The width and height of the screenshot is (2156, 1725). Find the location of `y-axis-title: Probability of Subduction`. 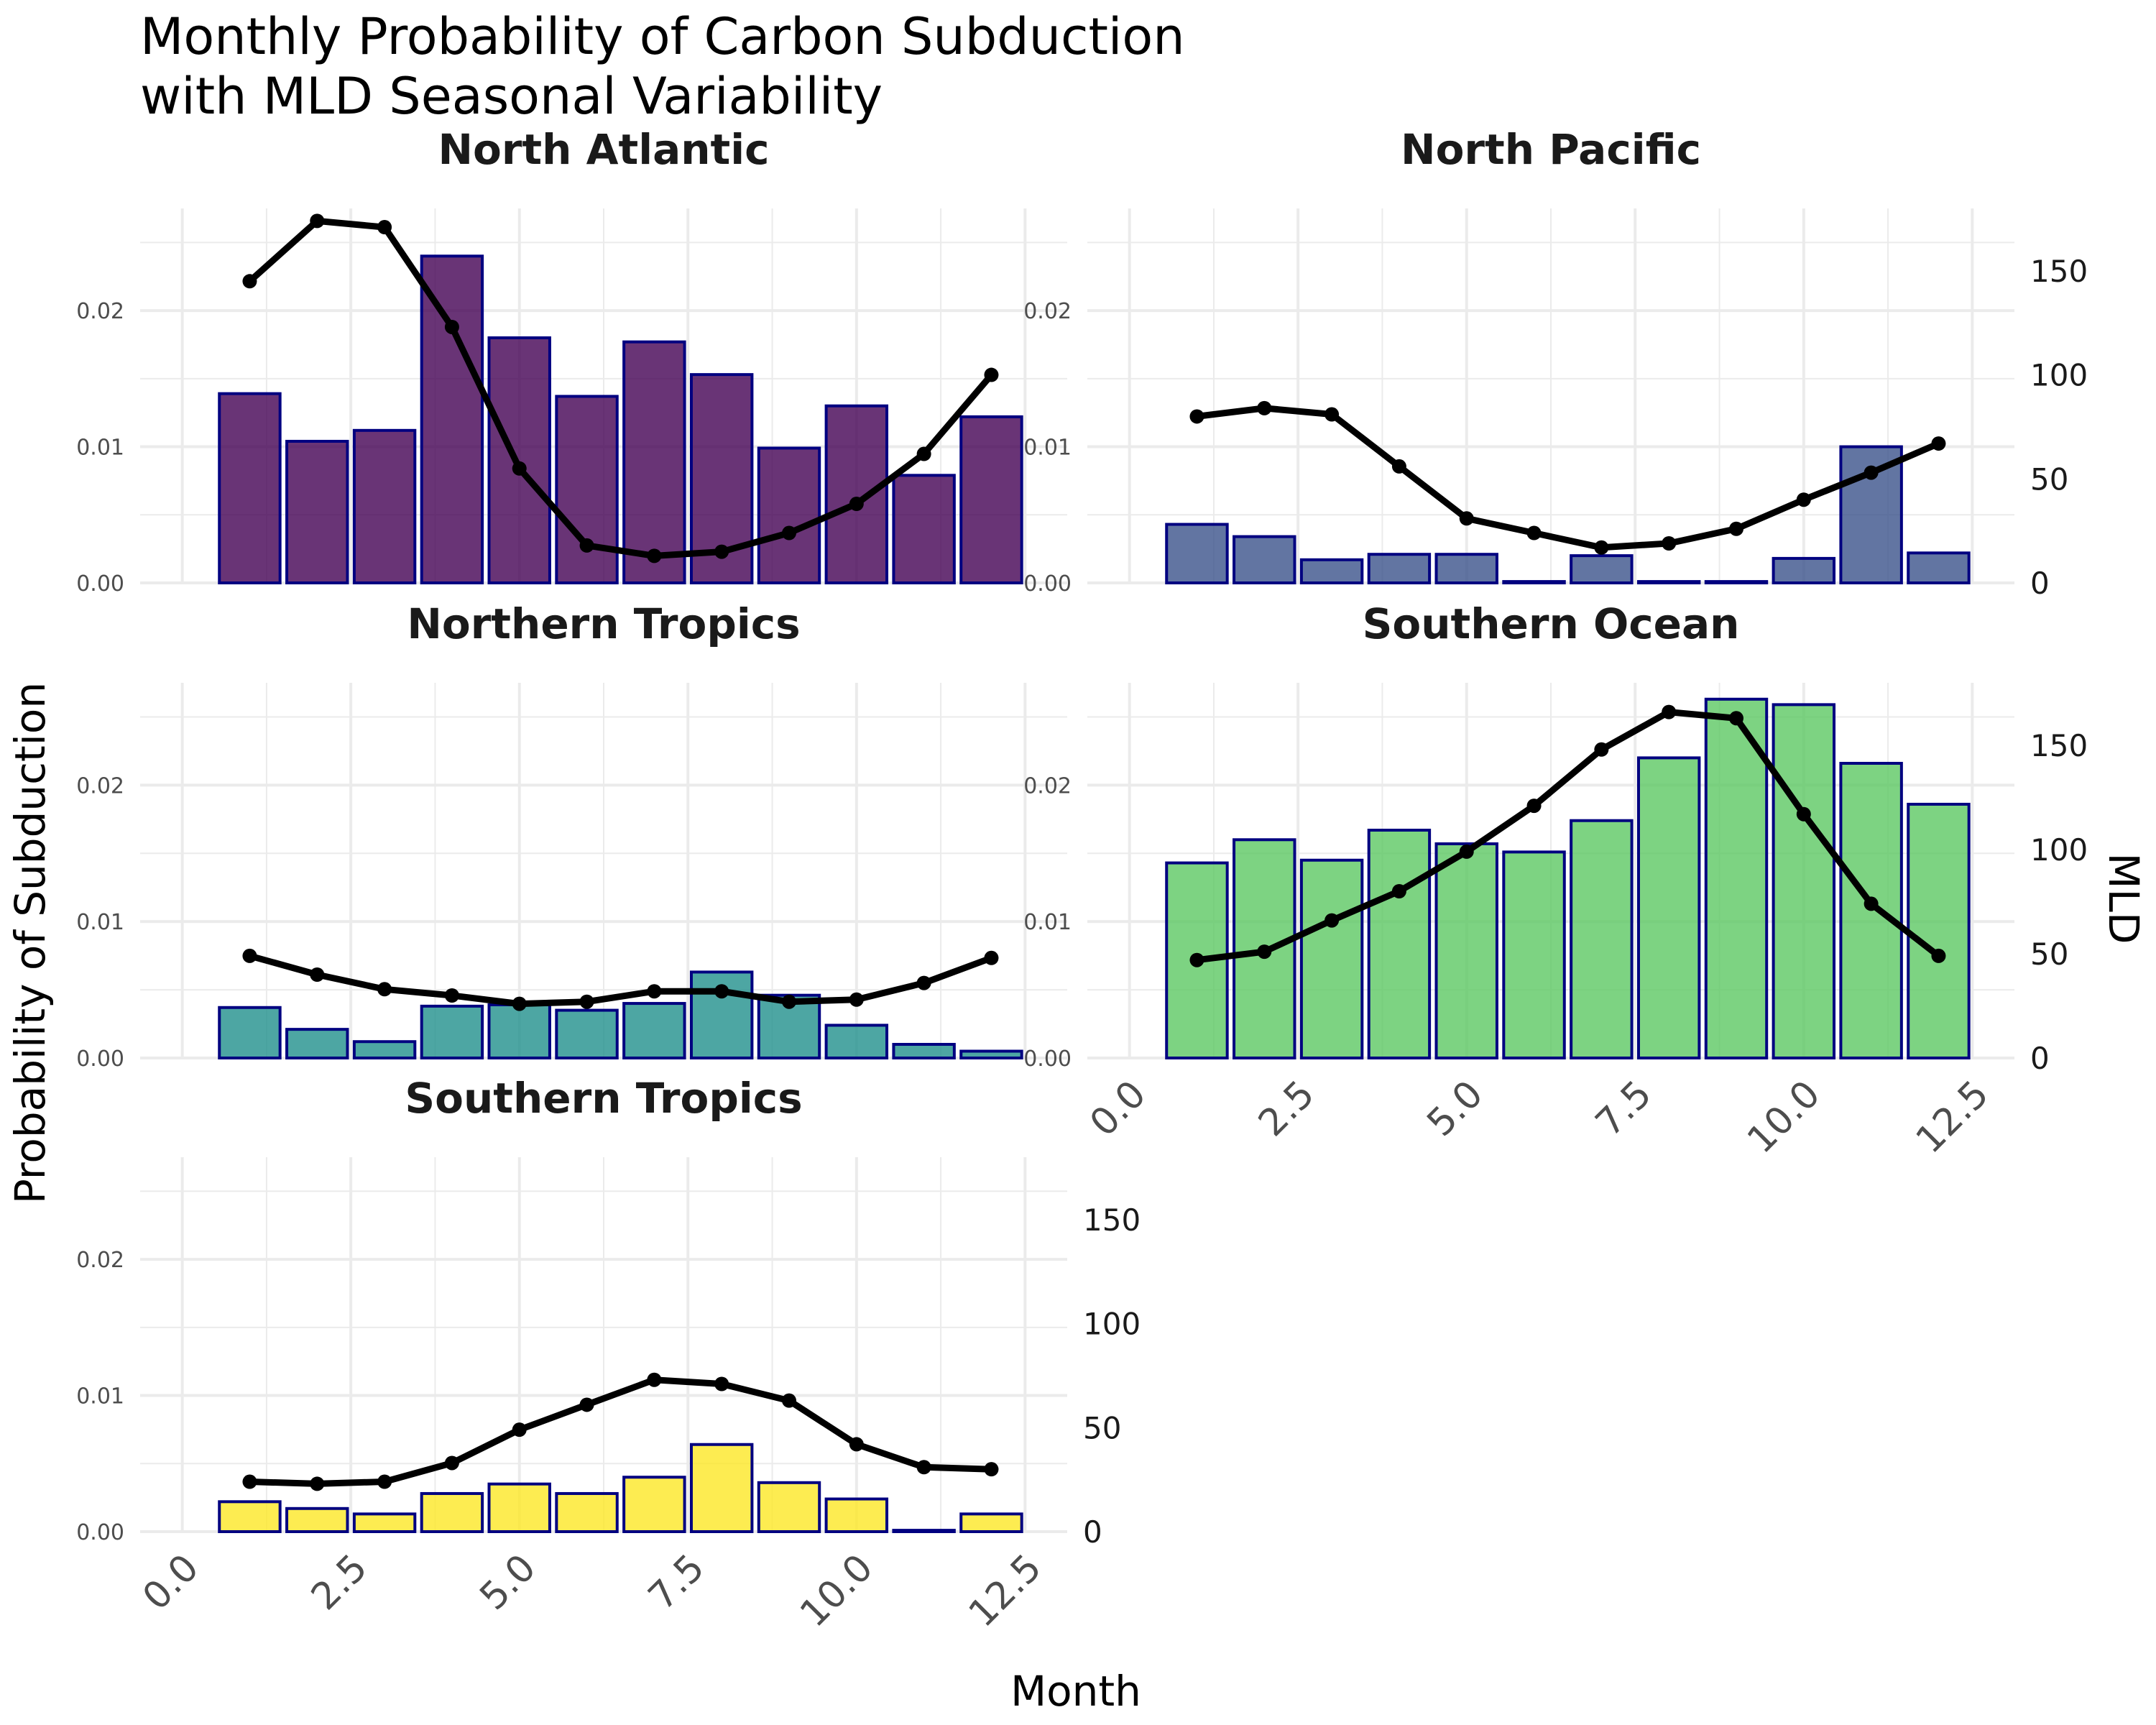

y-axis-title: Probability of Subduction is located at coordinates (31, 943).